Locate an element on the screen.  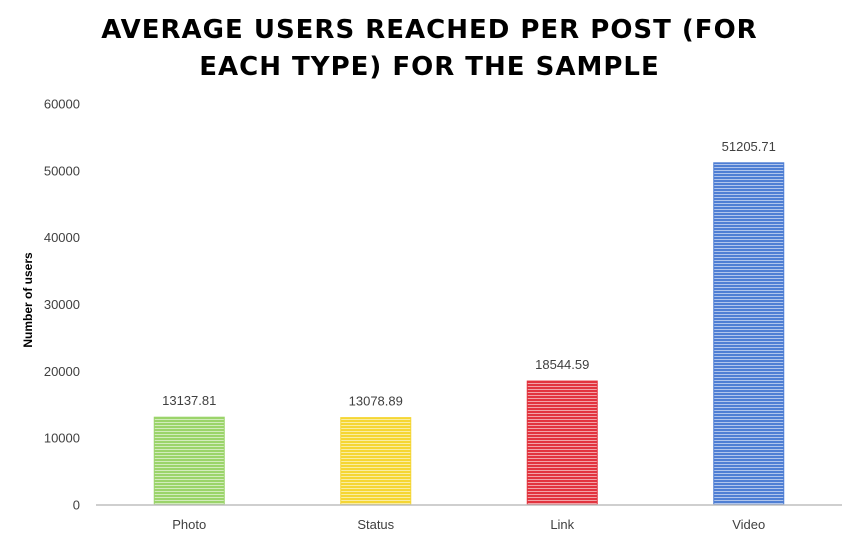
bar-video is located at coordinates (749, 334).